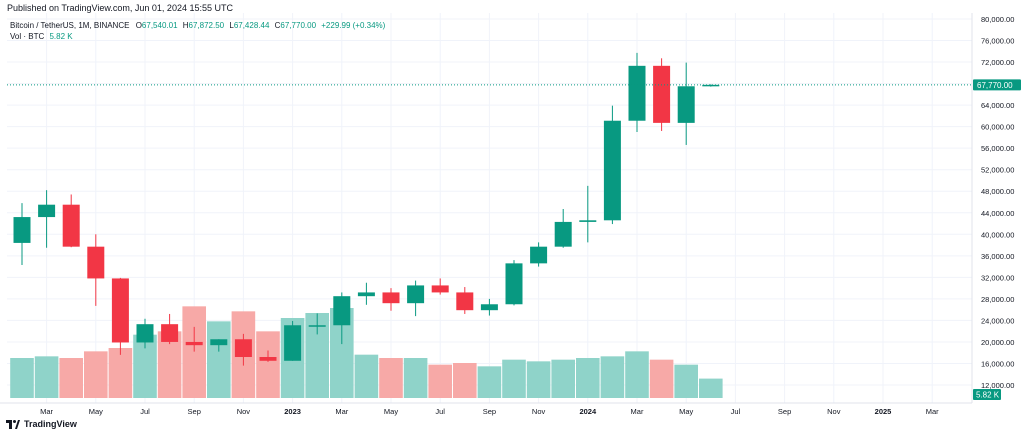  Describe the element at coordinates (277, 25) in the screenshot. I see `legend-close-label: C` at that location.